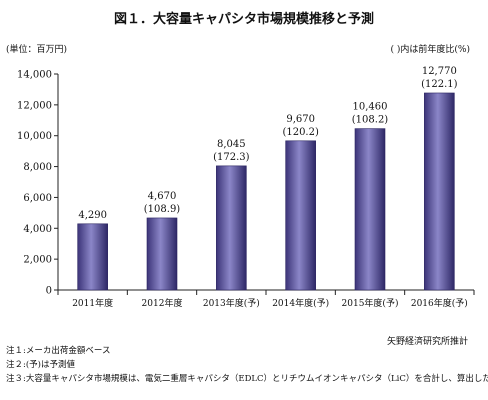 This screenshot has width=488, height=400. Describe the element at coordinates (37, 50) in the screenshot. I see `y-axis-unit-label: (単位：百万円)` at that location.